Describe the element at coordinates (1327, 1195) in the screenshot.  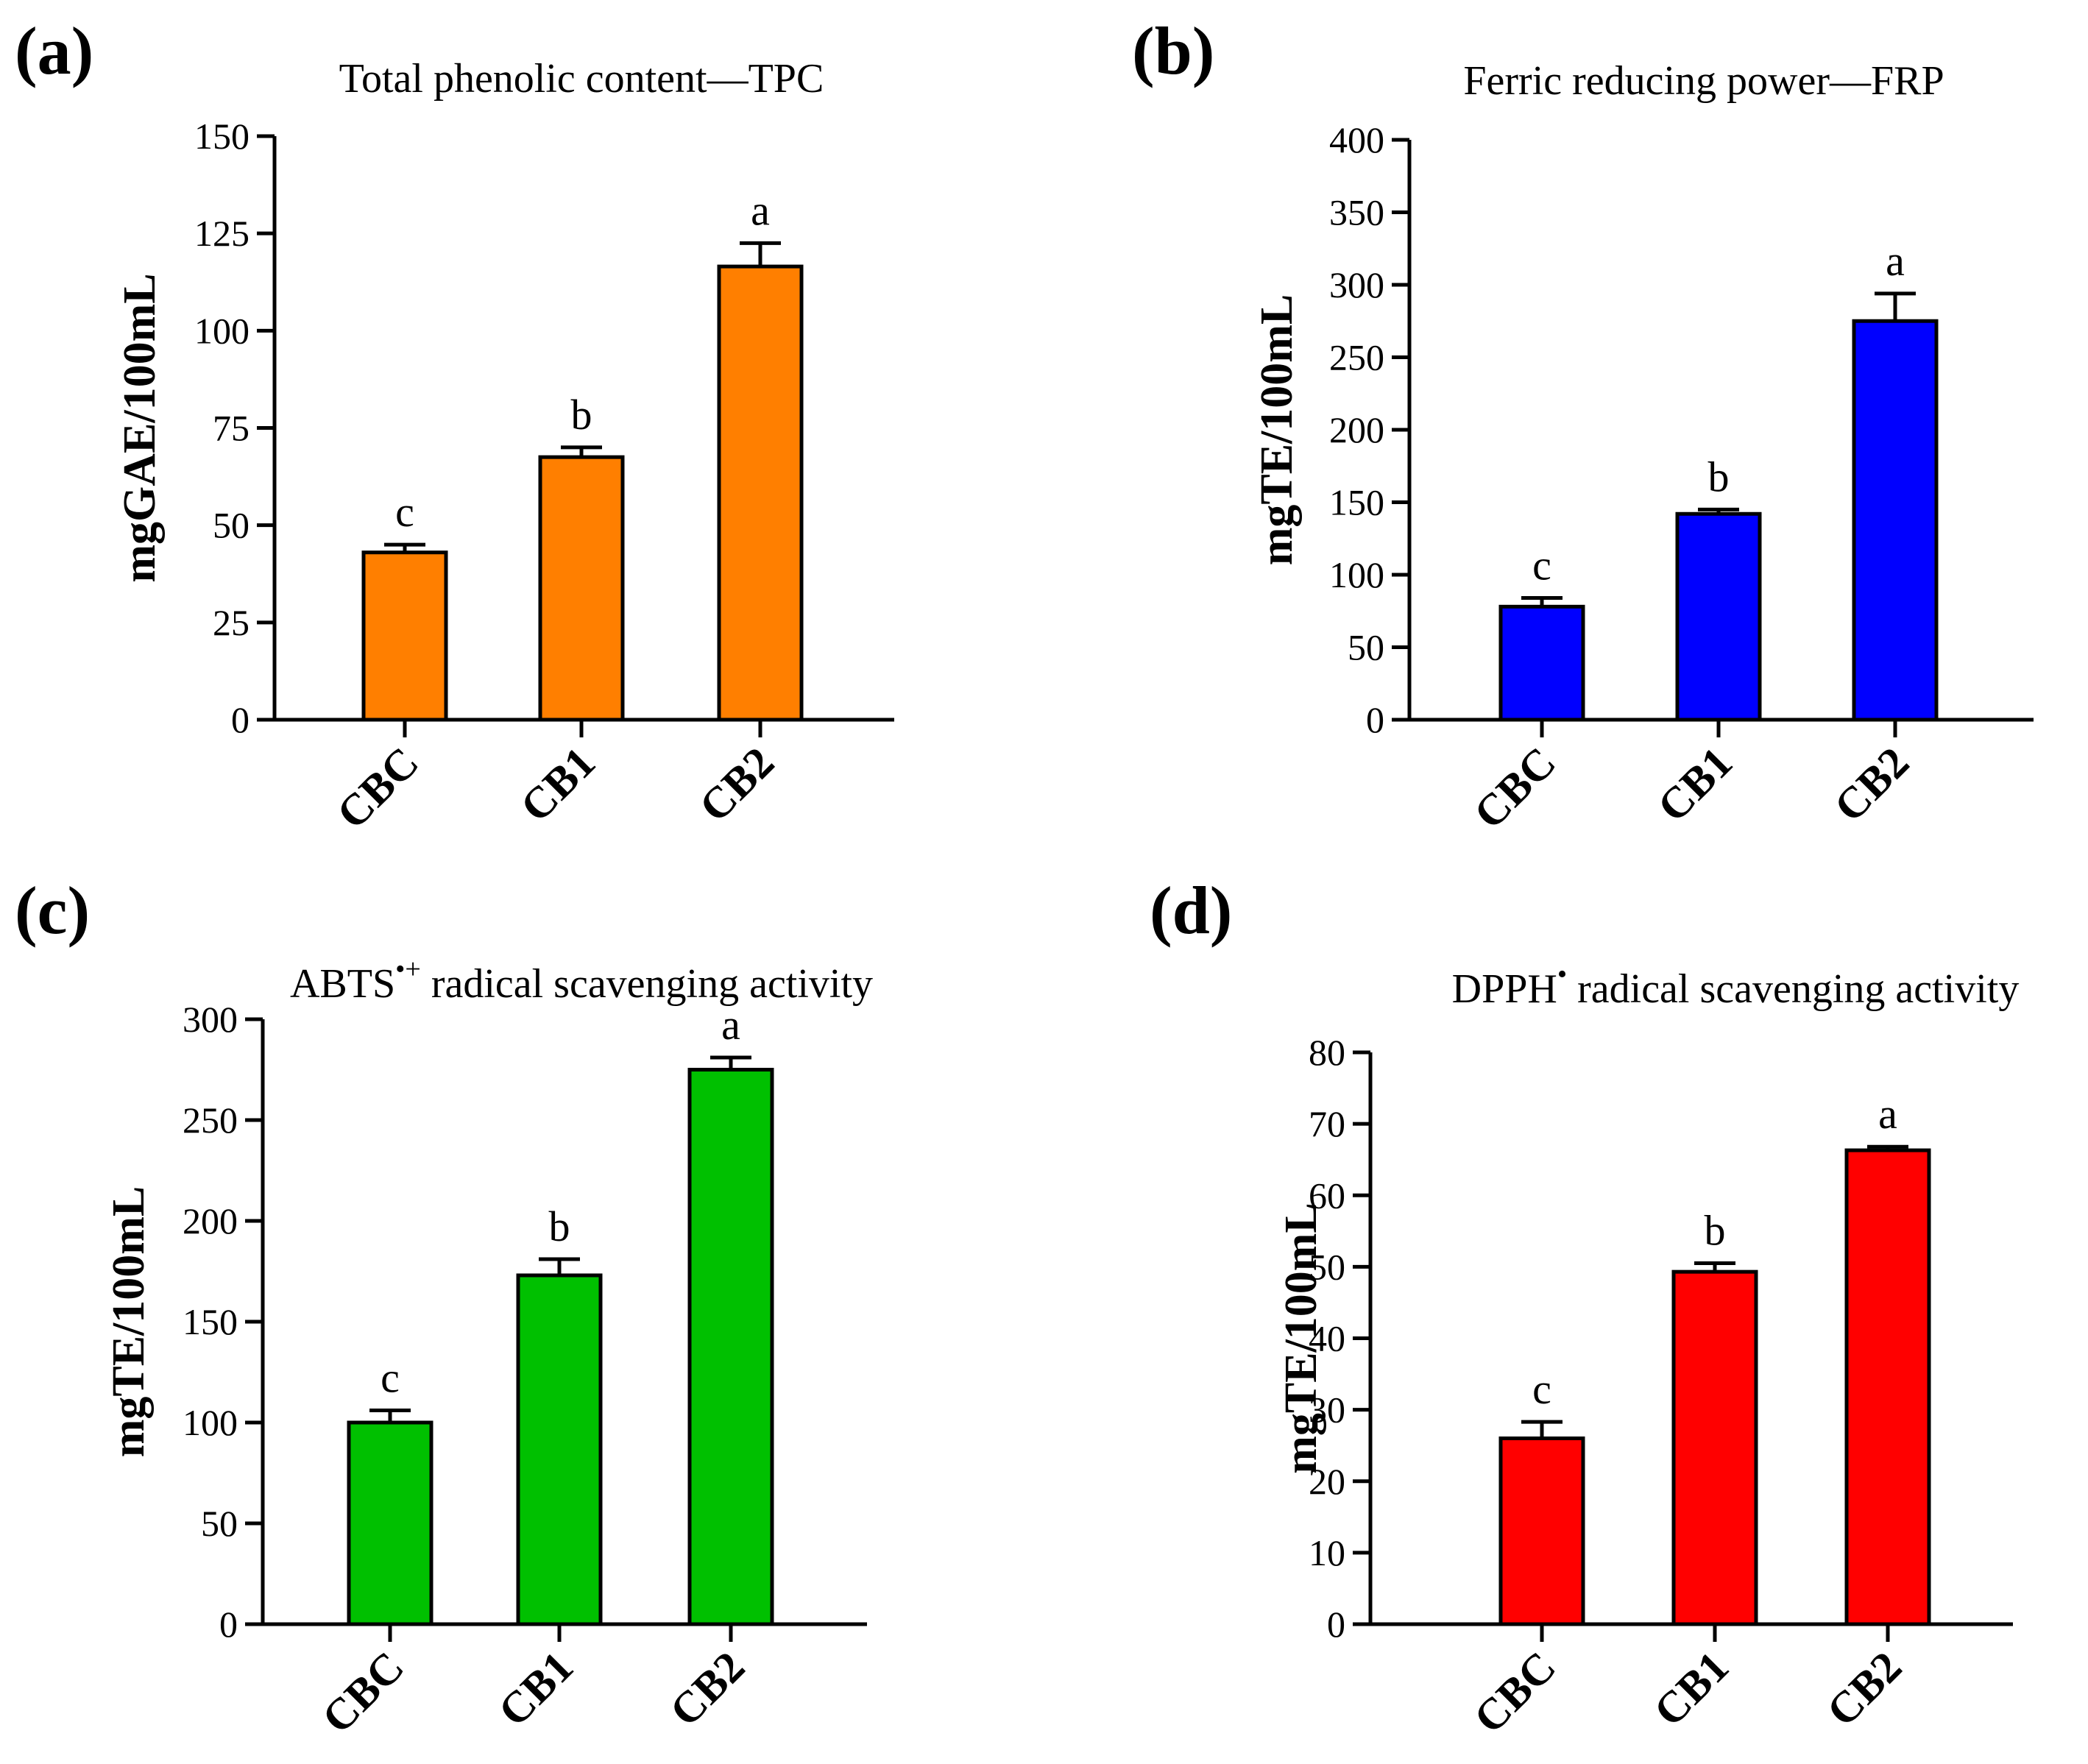
I see `y-tick-label: 60` at that location.